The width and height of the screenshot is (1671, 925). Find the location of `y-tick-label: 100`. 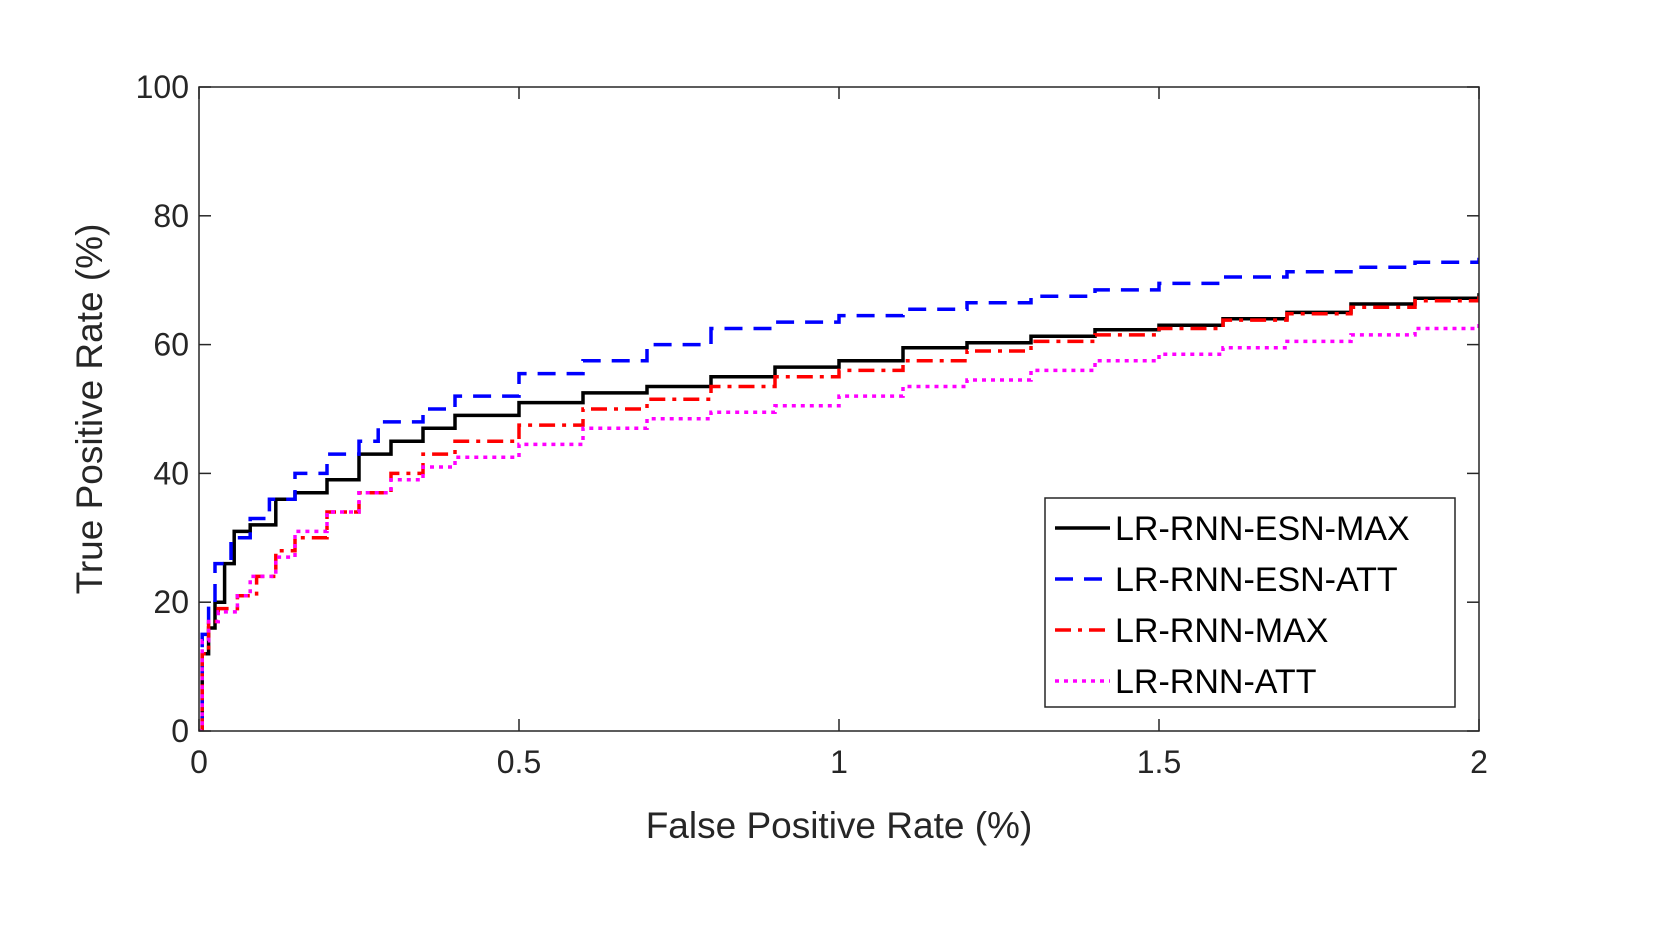

y-tick-label: 100 is located at coordinates (162, 87).